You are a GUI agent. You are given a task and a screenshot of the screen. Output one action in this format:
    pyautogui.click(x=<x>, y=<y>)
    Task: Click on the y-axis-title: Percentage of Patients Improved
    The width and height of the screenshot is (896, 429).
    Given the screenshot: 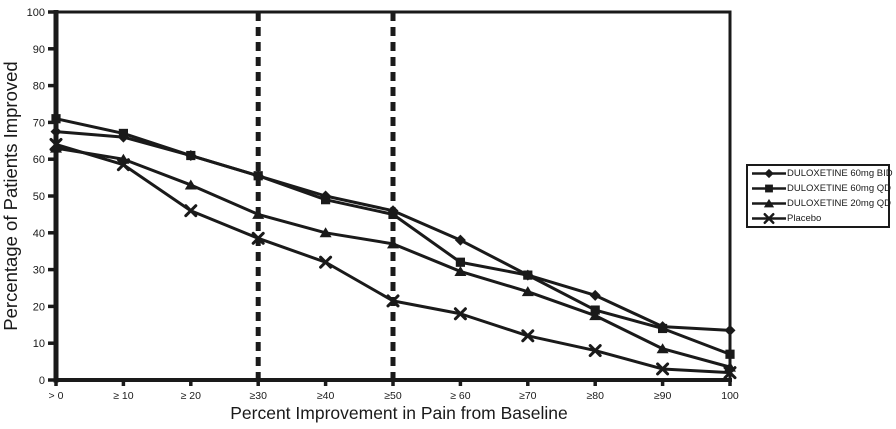 What is the action you would take?
    pyautogui.click(x=10, y=195)
    